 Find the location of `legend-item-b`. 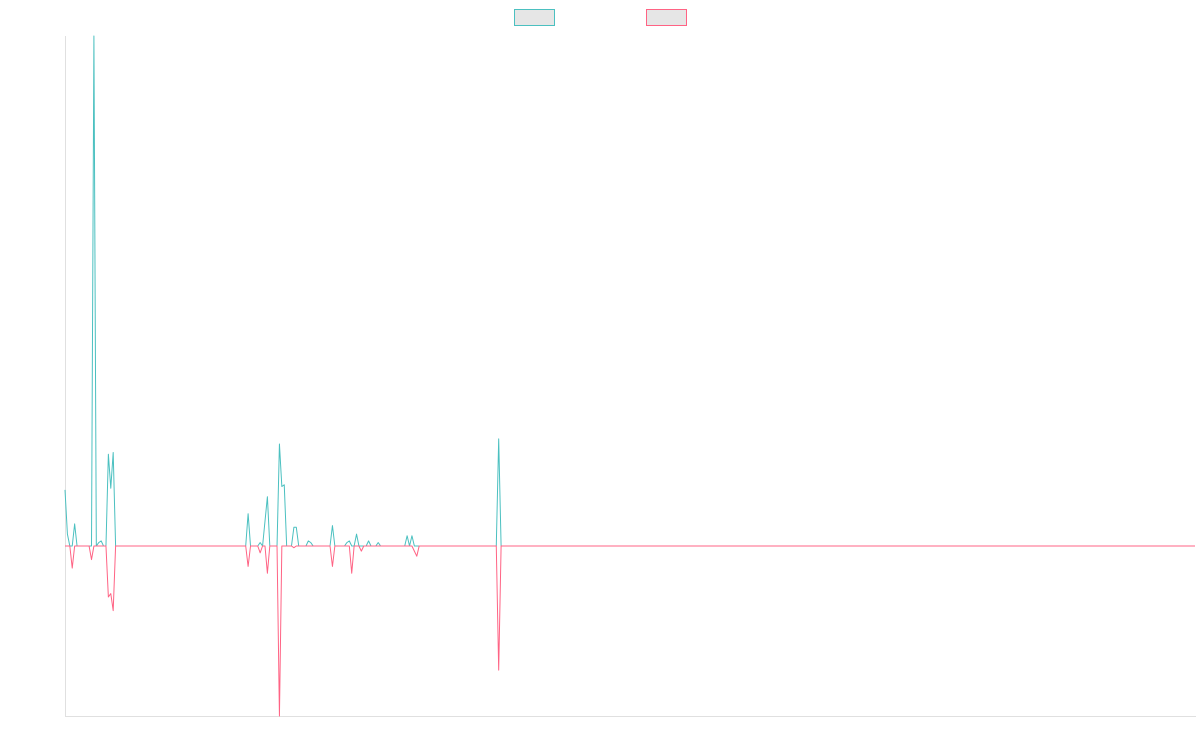

legend-item-b is located at coordinates (666, 17).